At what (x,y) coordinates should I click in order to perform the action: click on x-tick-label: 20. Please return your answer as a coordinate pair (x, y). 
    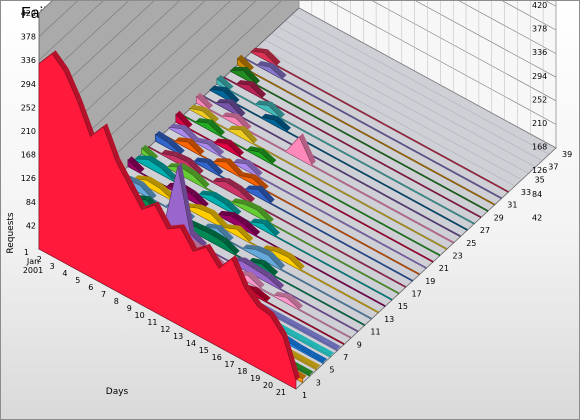
    Looking at the image, I should click on (268, 385).